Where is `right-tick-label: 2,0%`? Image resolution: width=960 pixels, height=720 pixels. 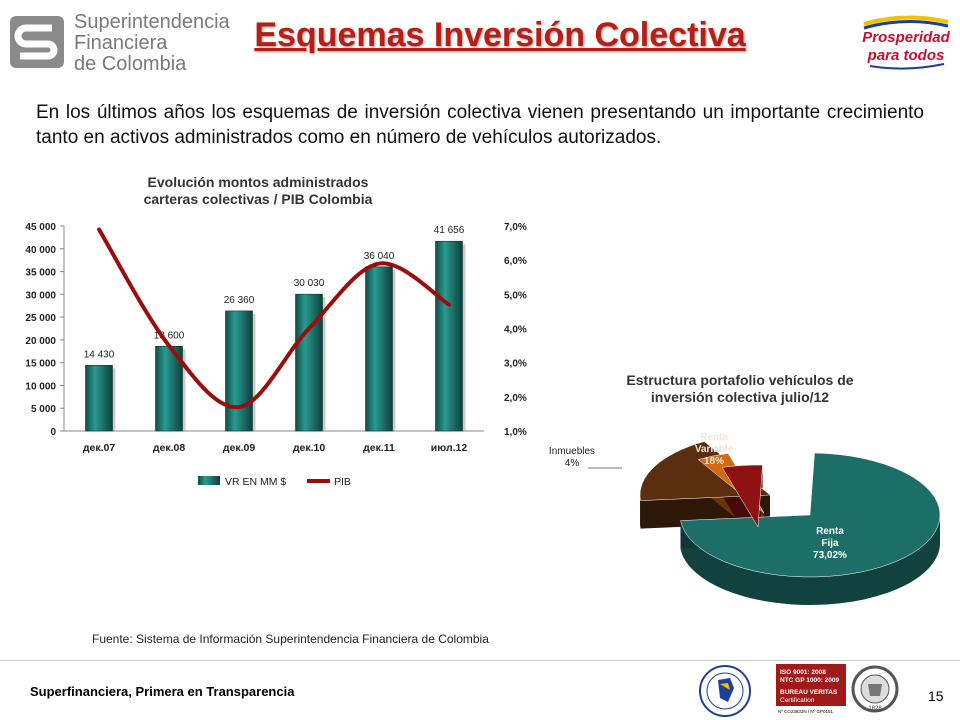 right-tick-label: 2,0% is located at coordinates (515, 398).